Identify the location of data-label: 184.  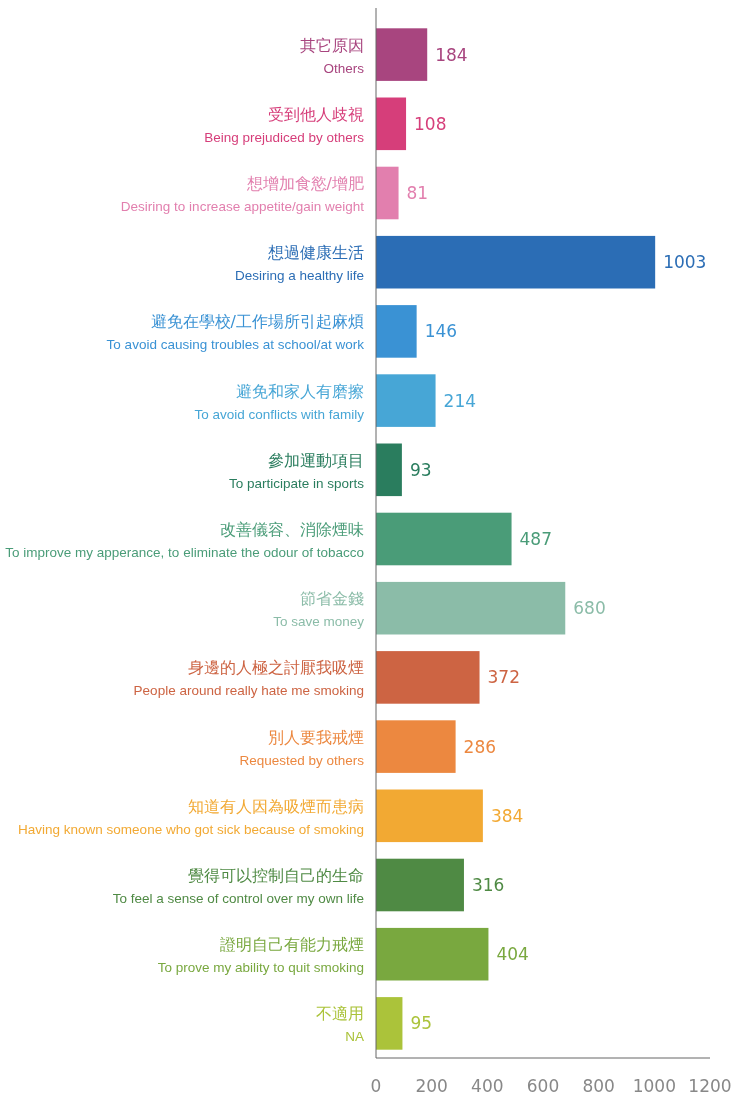
(451, 54).